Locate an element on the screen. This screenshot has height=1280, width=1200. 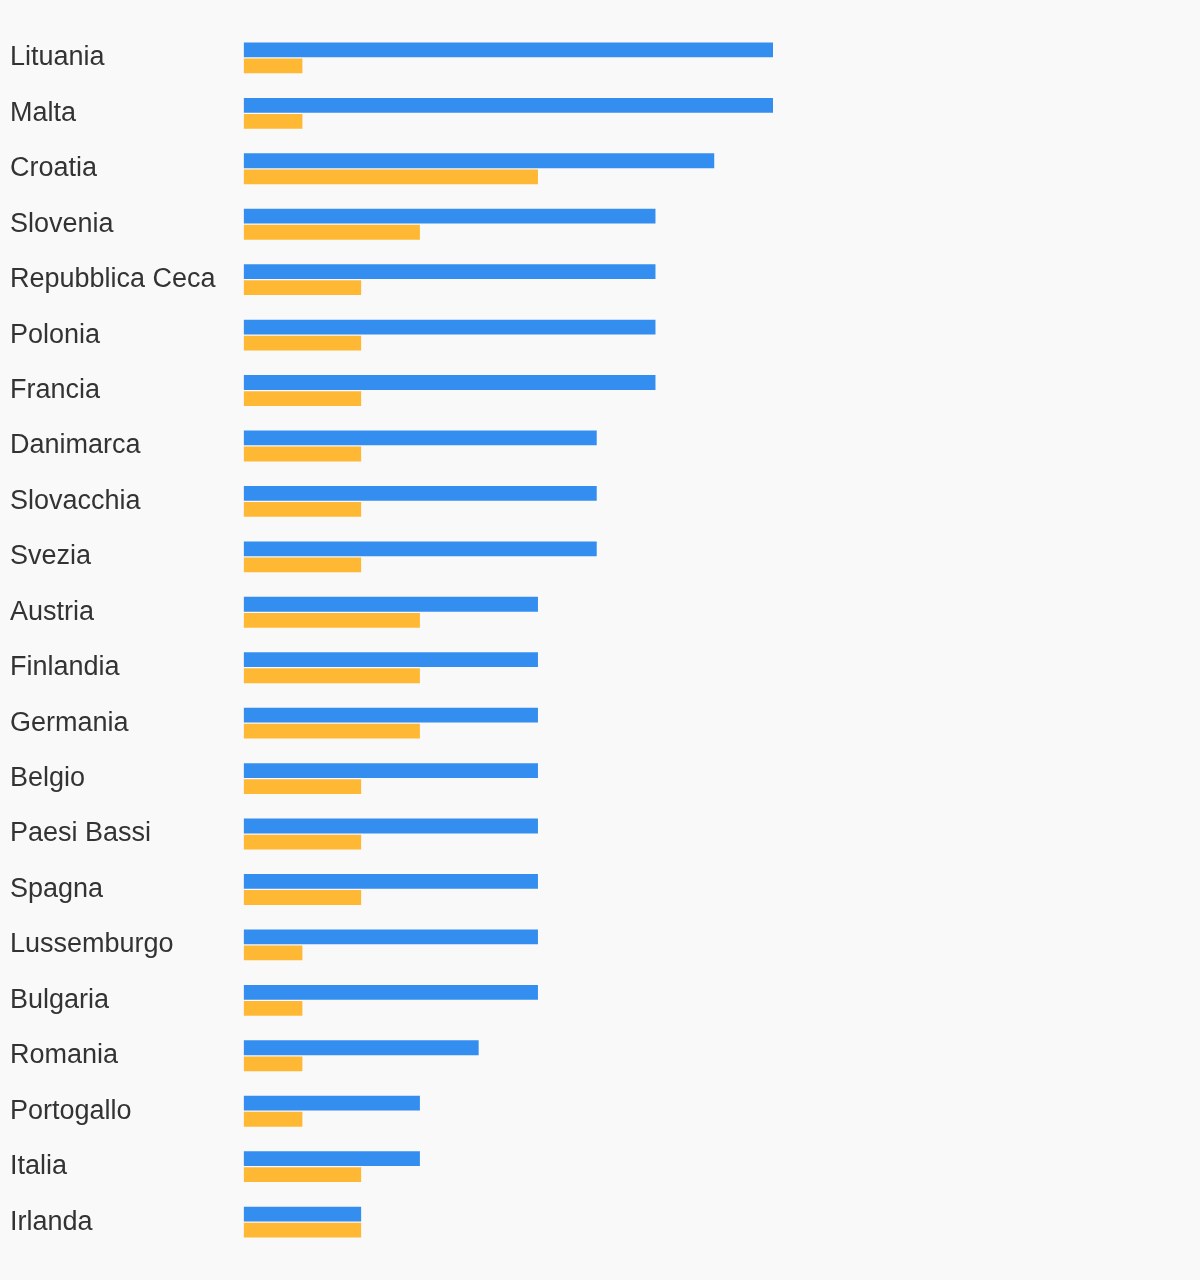
y-tick-label: Irlanda is located at coordinates (52, 1220).